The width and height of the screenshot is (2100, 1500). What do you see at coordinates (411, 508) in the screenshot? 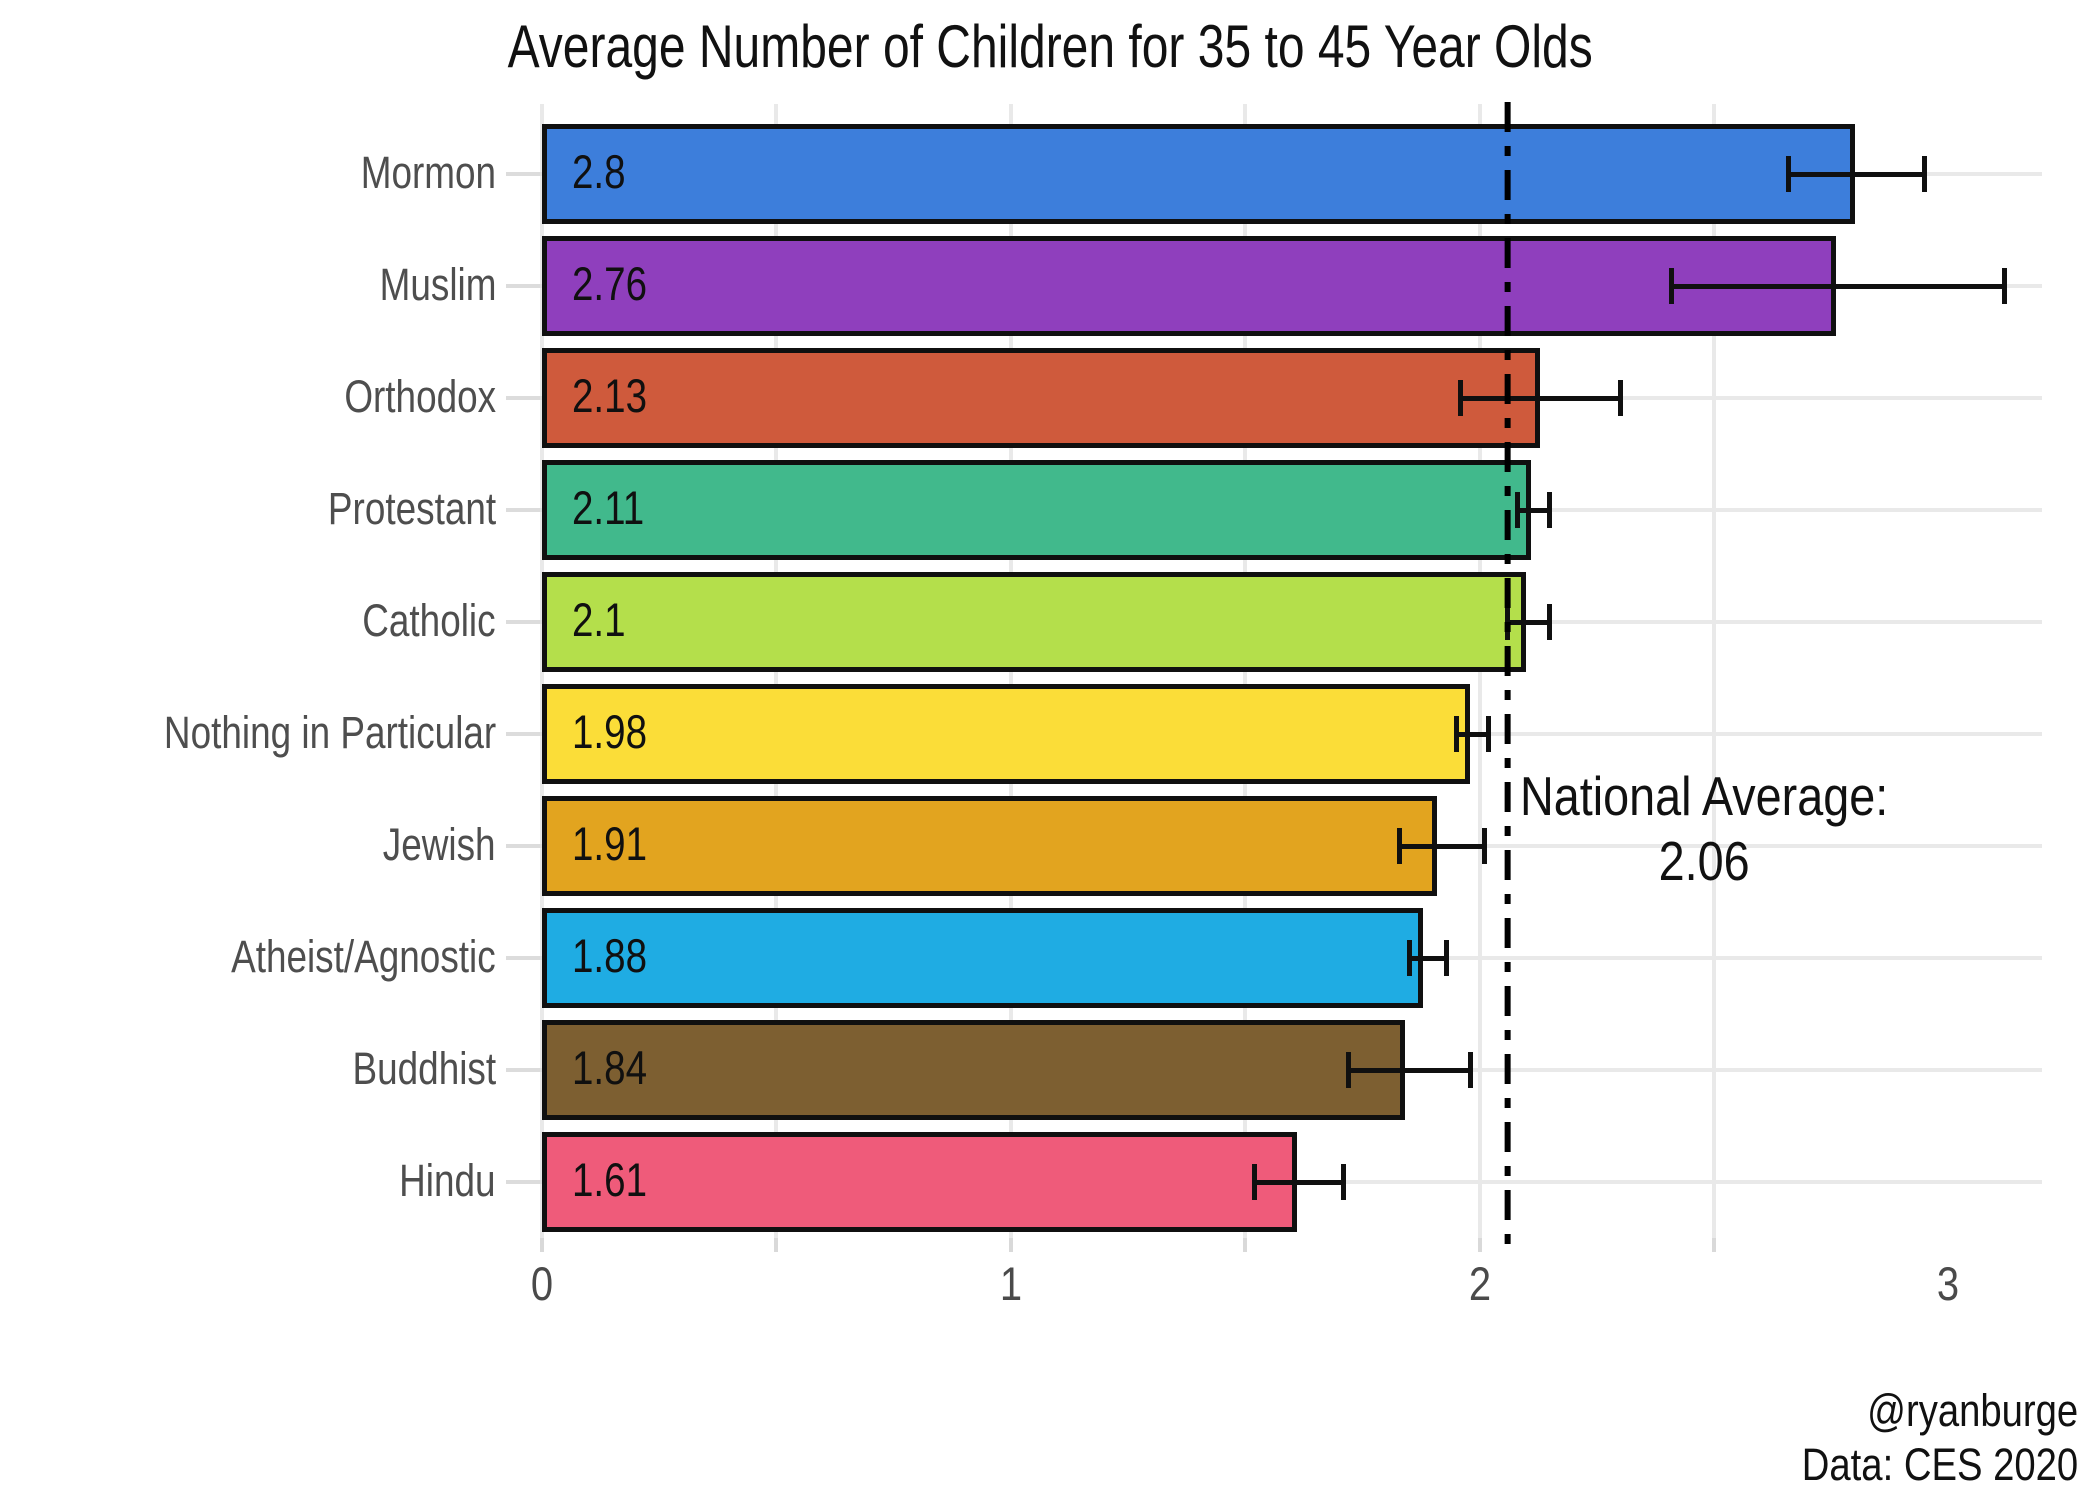
I see `category-label: Protestant` at bounding box center [411, 508].